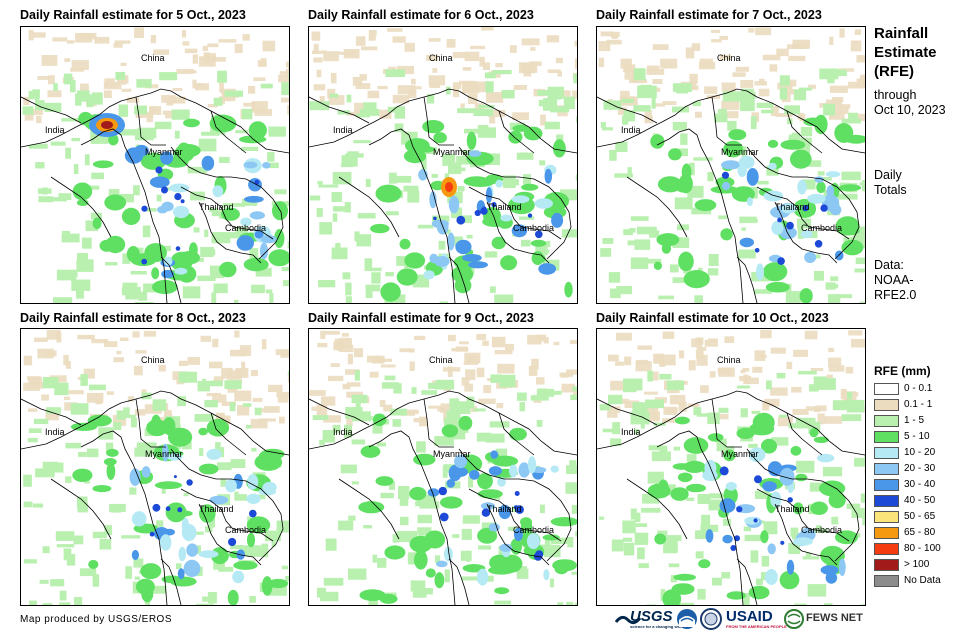  What do you see at coordinates (920, 484) in the screenshot?
I see `legend-label: 30 - 40` at bounding box center [920, 484].